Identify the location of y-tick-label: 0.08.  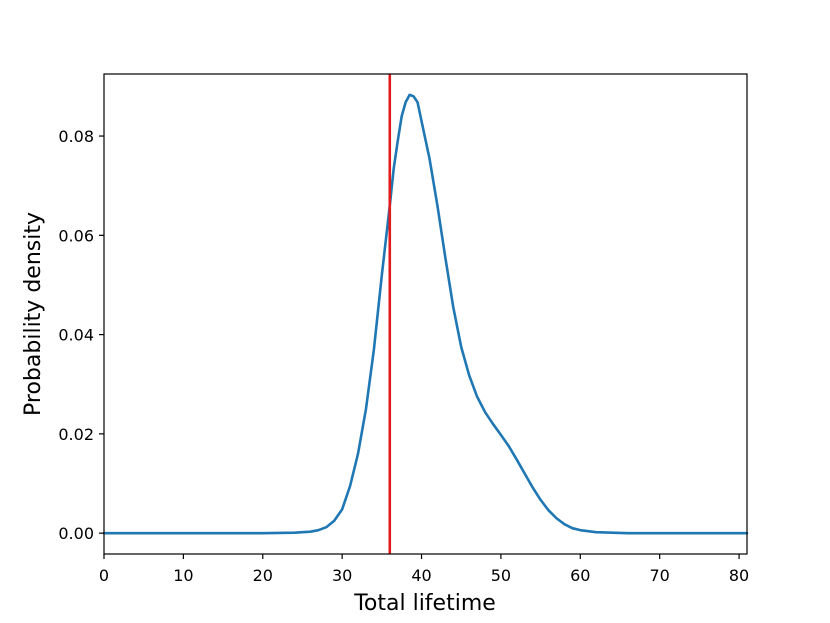
(76, 136).